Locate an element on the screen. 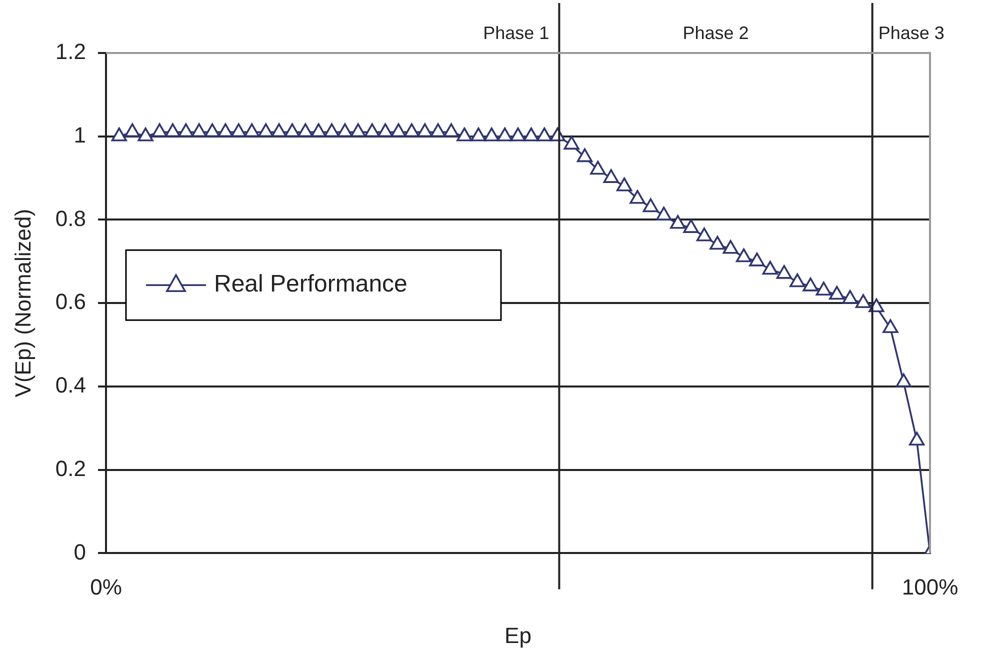 The width and height of the screenshot is (992, 655). y-axis-title: V(Ep) (Normalized) is located at coordinates (23, 303).